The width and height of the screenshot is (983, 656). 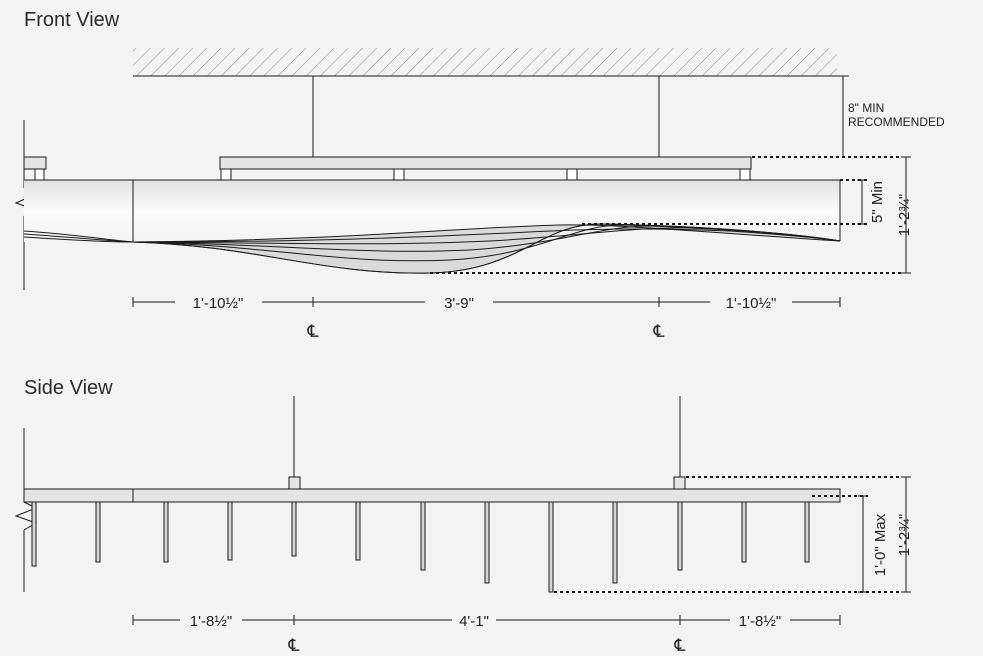 I want to click on front-view-title: Front View, so click(x=72, y=20).